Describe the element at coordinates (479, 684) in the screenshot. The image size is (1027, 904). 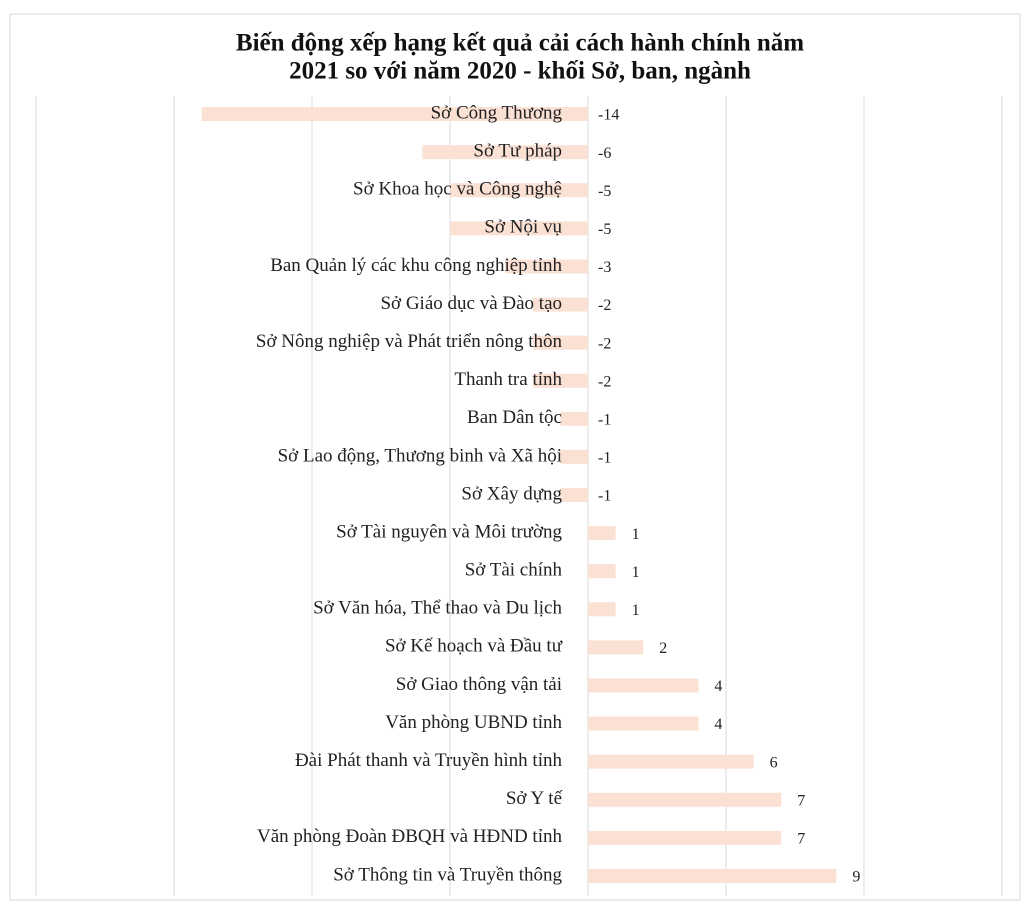
I see `category-label: Sở Giao thông vận tải` at that location.